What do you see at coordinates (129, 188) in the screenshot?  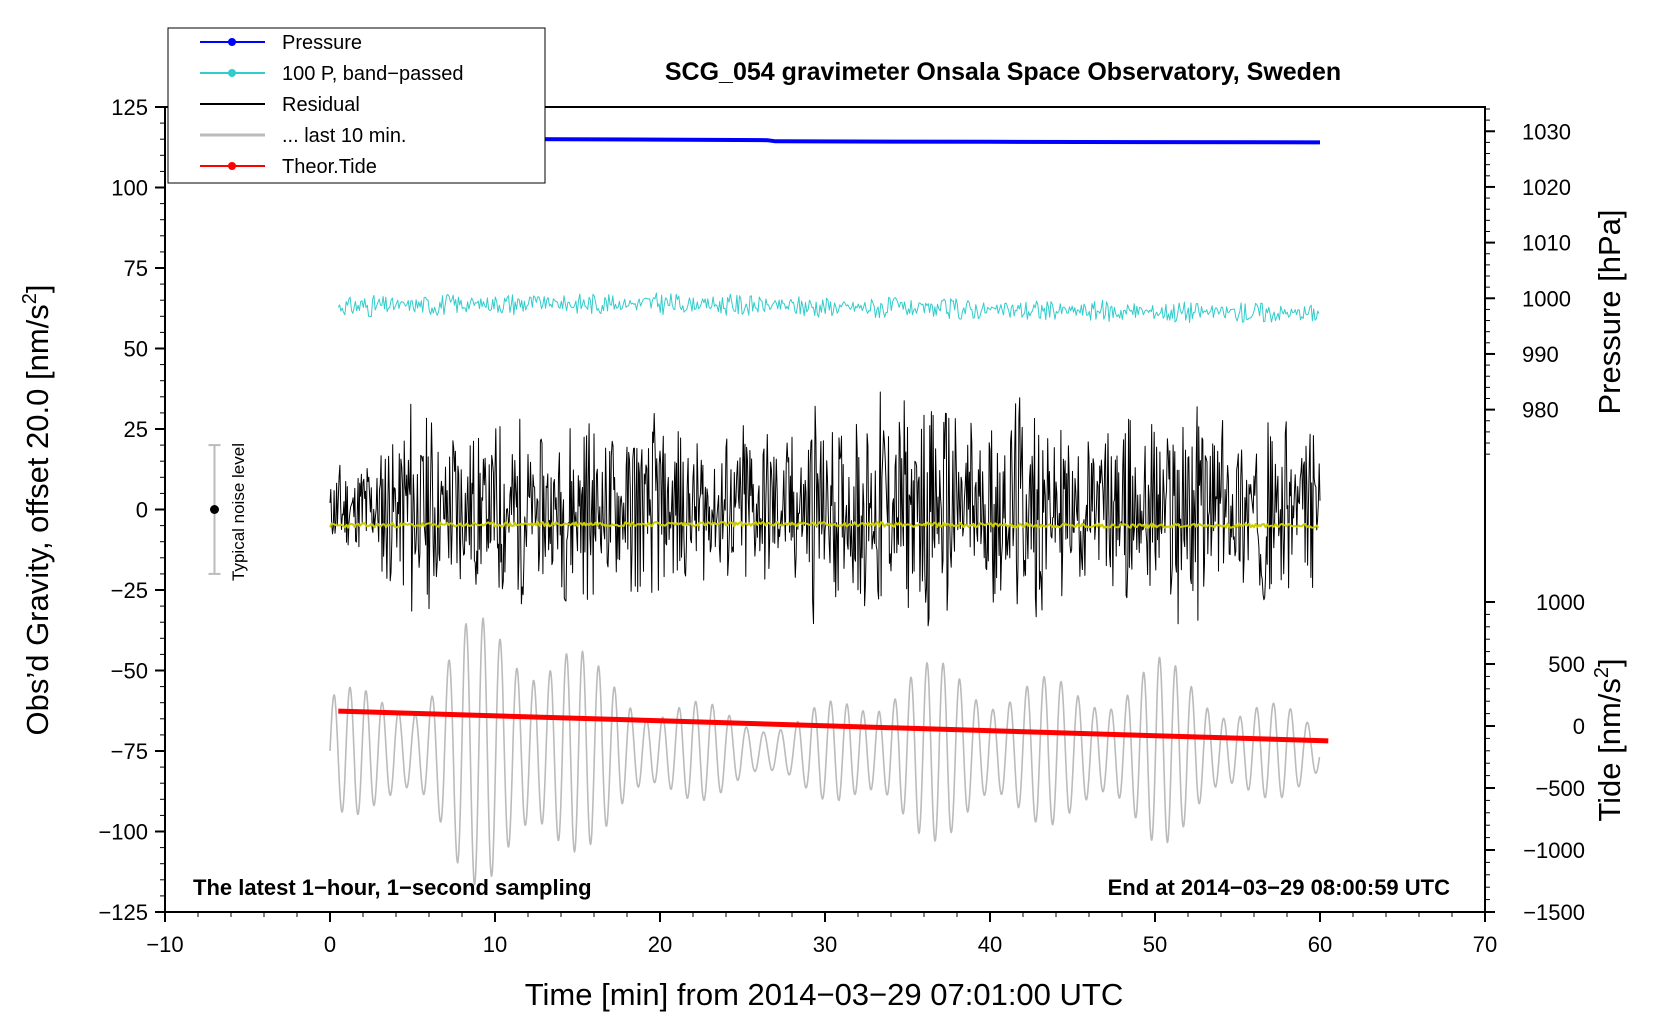 I see `y-tick-label: 100` at bounding box center [129, 188].